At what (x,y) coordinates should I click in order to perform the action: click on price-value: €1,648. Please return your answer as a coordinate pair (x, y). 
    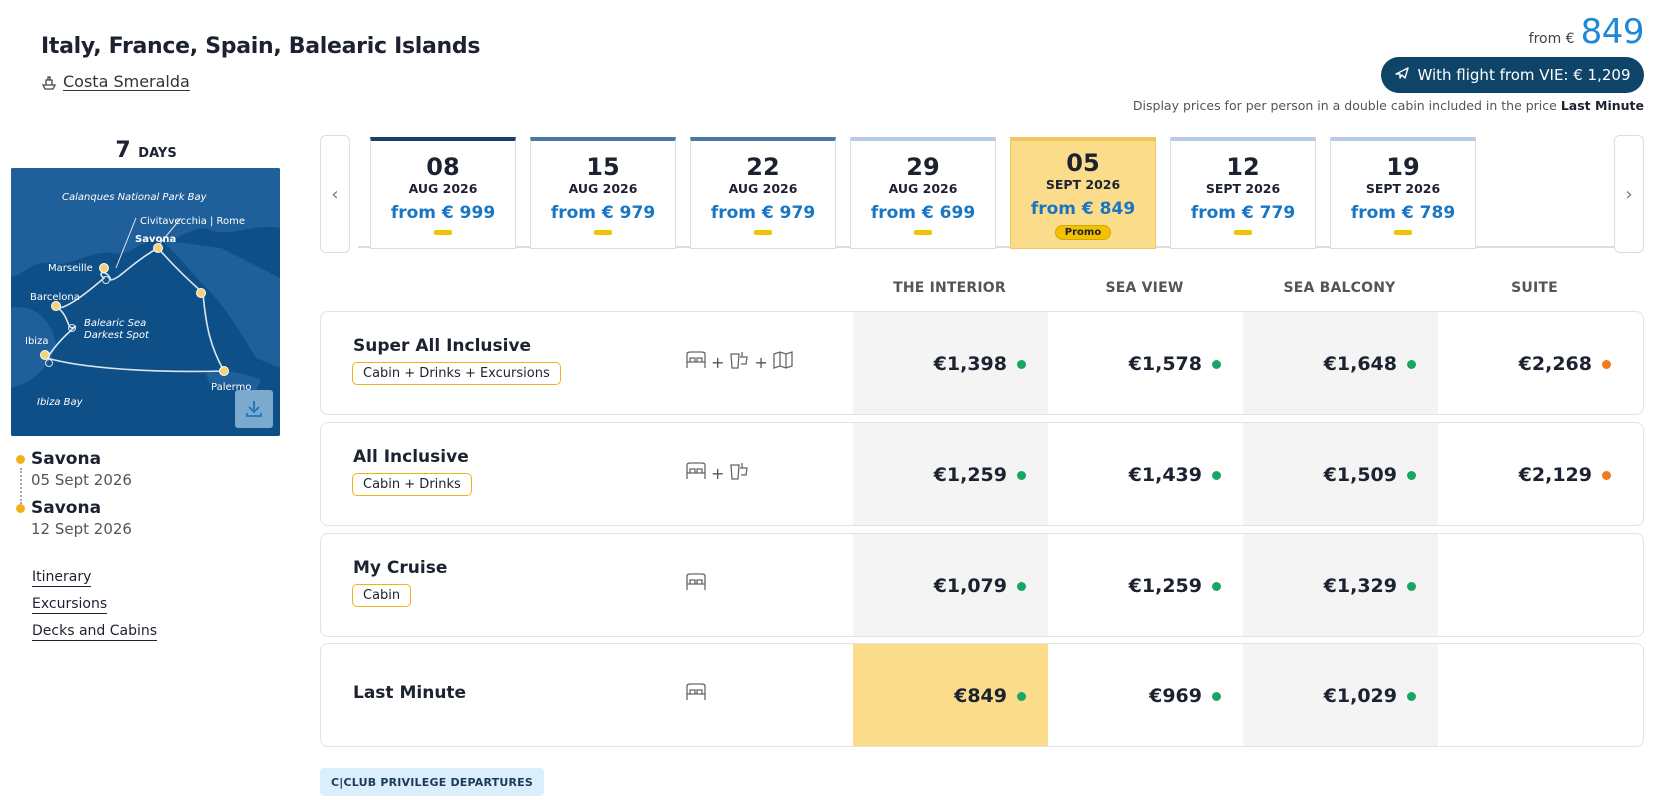
    Looking at the image, I should click on (1360, 364).